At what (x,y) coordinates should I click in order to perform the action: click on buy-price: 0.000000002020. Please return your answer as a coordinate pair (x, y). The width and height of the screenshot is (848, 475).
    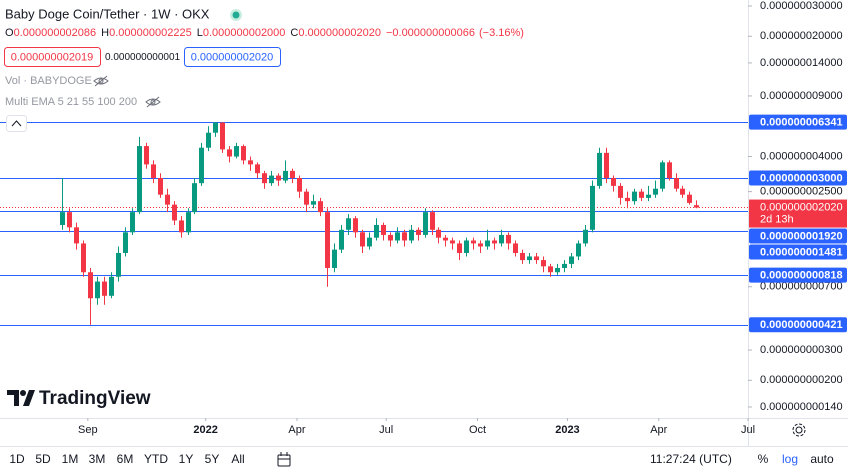
    Looking at the image, I should click on (232, 57).